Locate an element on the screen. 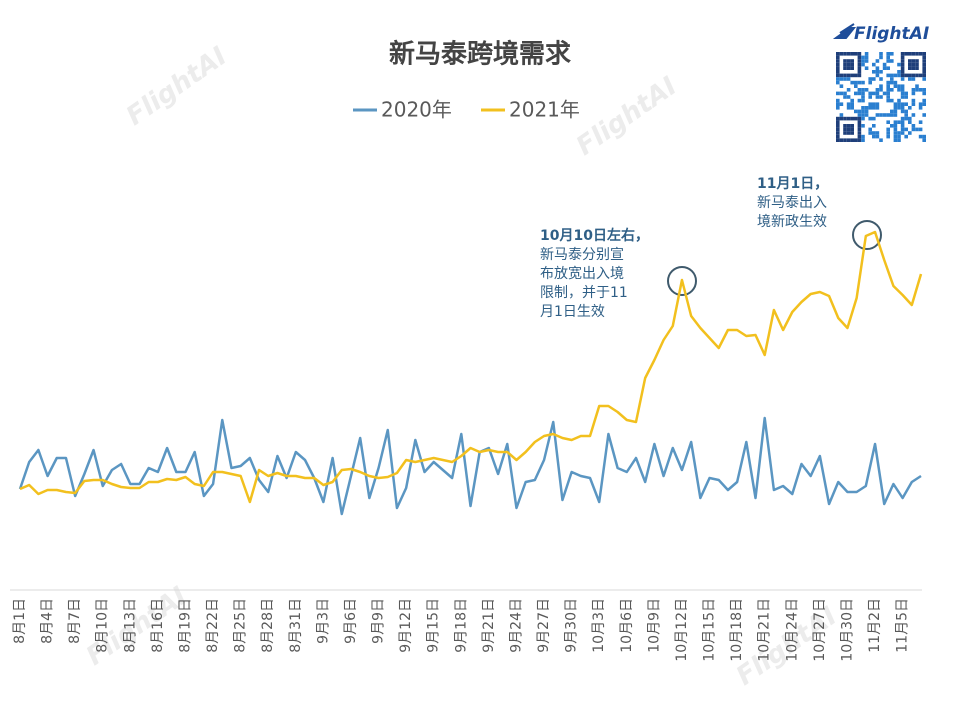  x-tick-label: 8月13日 is located at coordinates (130, 625).